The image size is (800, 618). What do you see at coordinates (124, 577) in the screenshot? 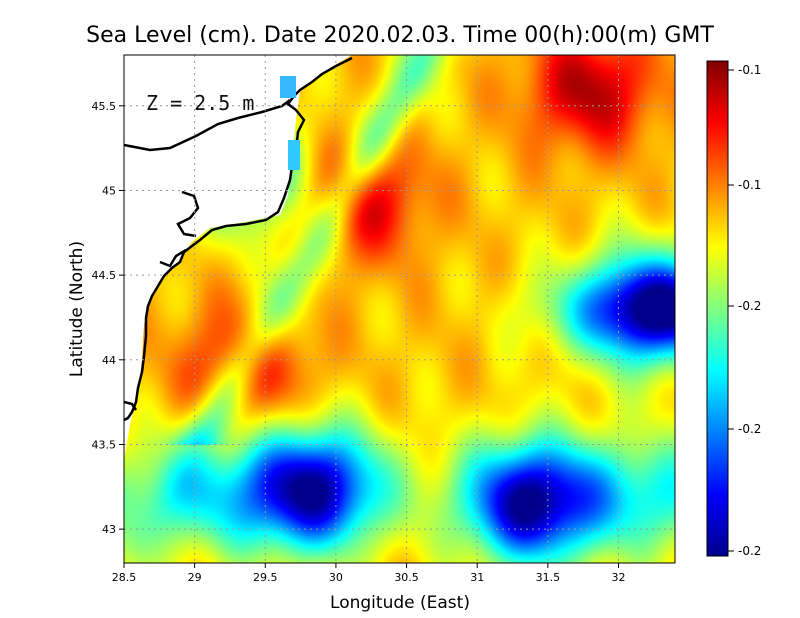
I see `x-tick-label: 28.5` at bounding box center [124, 577].